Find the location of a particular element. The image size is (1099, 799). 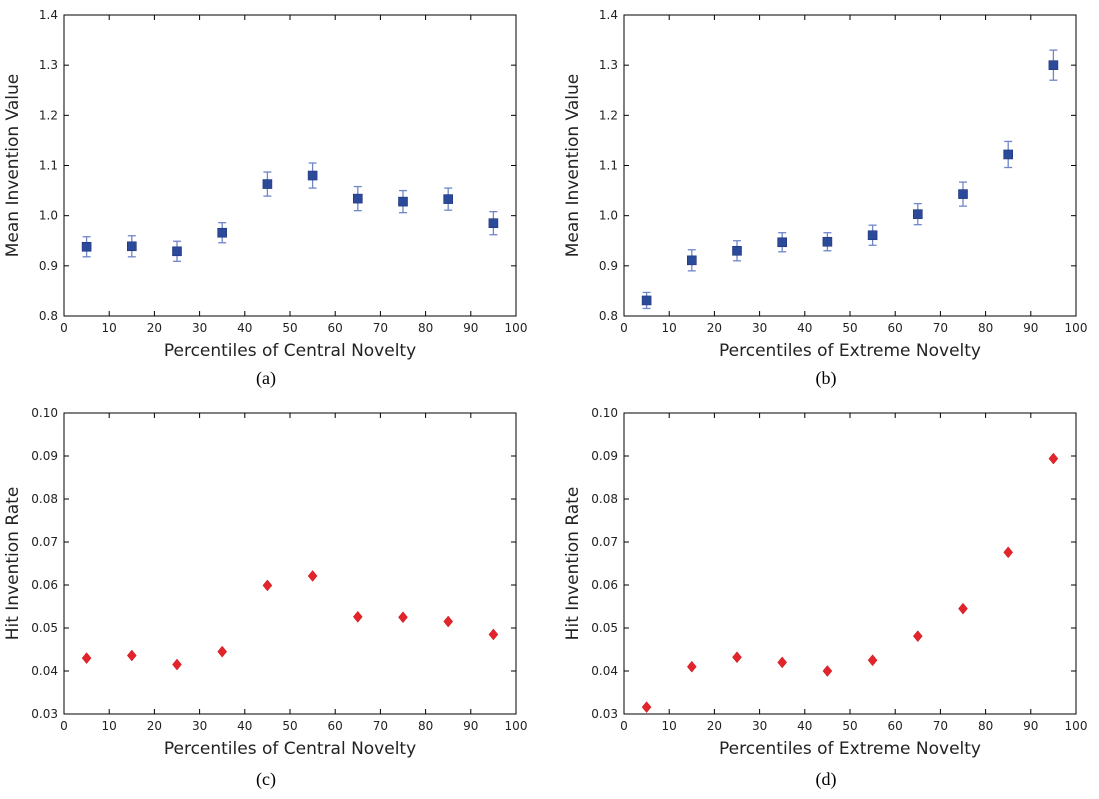

y-tick-label: 0.08 is located at coordinates (604, 499).